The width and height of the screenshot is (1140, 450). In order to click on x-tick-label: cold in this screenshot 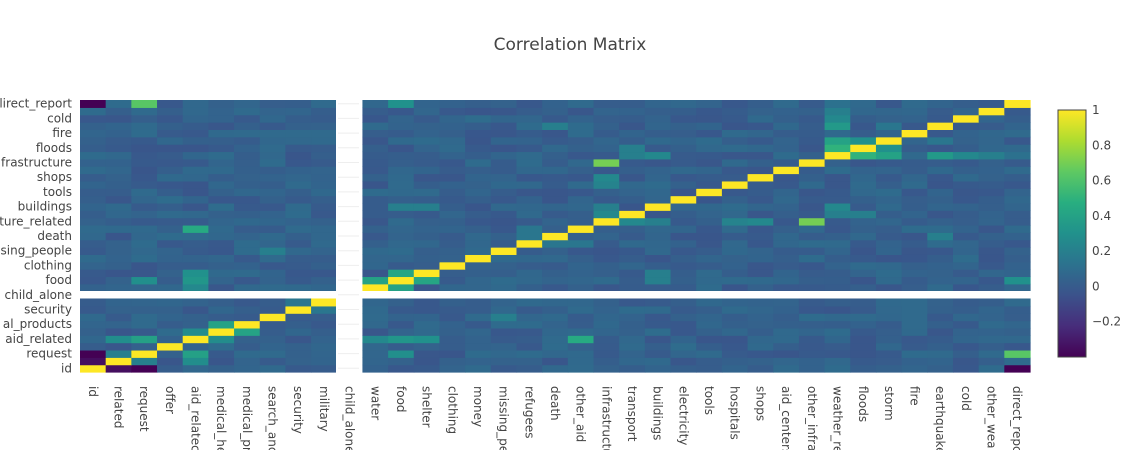, I will do `click(966, 398)`.